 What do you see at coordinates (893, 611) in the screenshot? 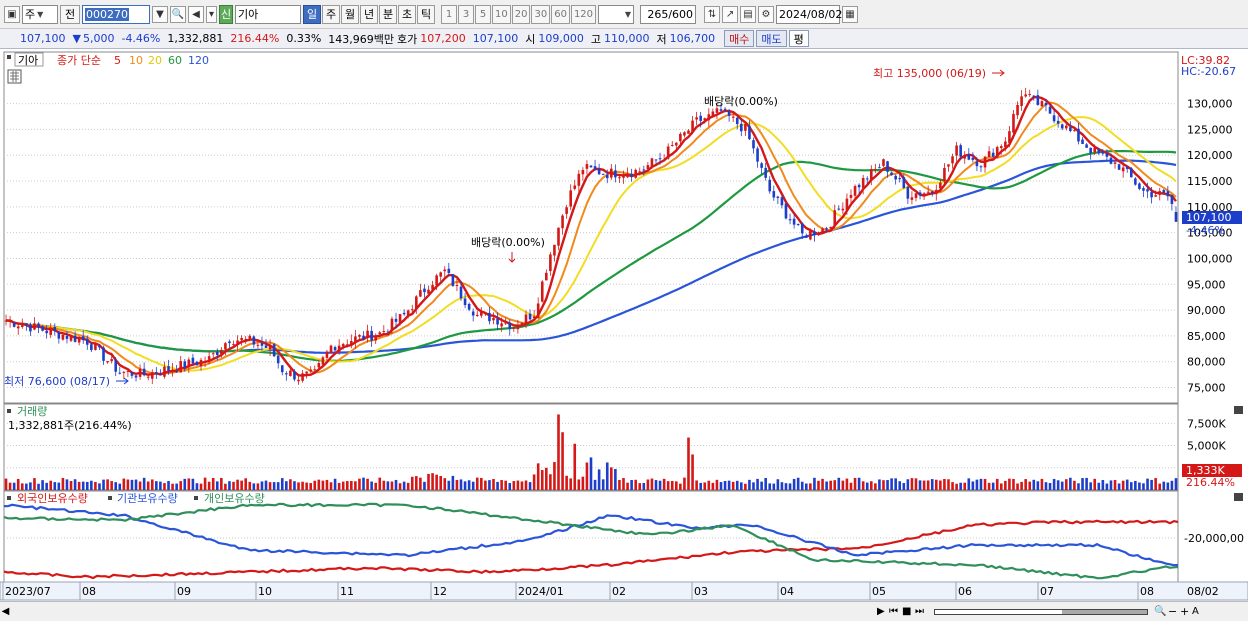
I see `first-page-icon: ⏮` at bounding box center [893, 611].